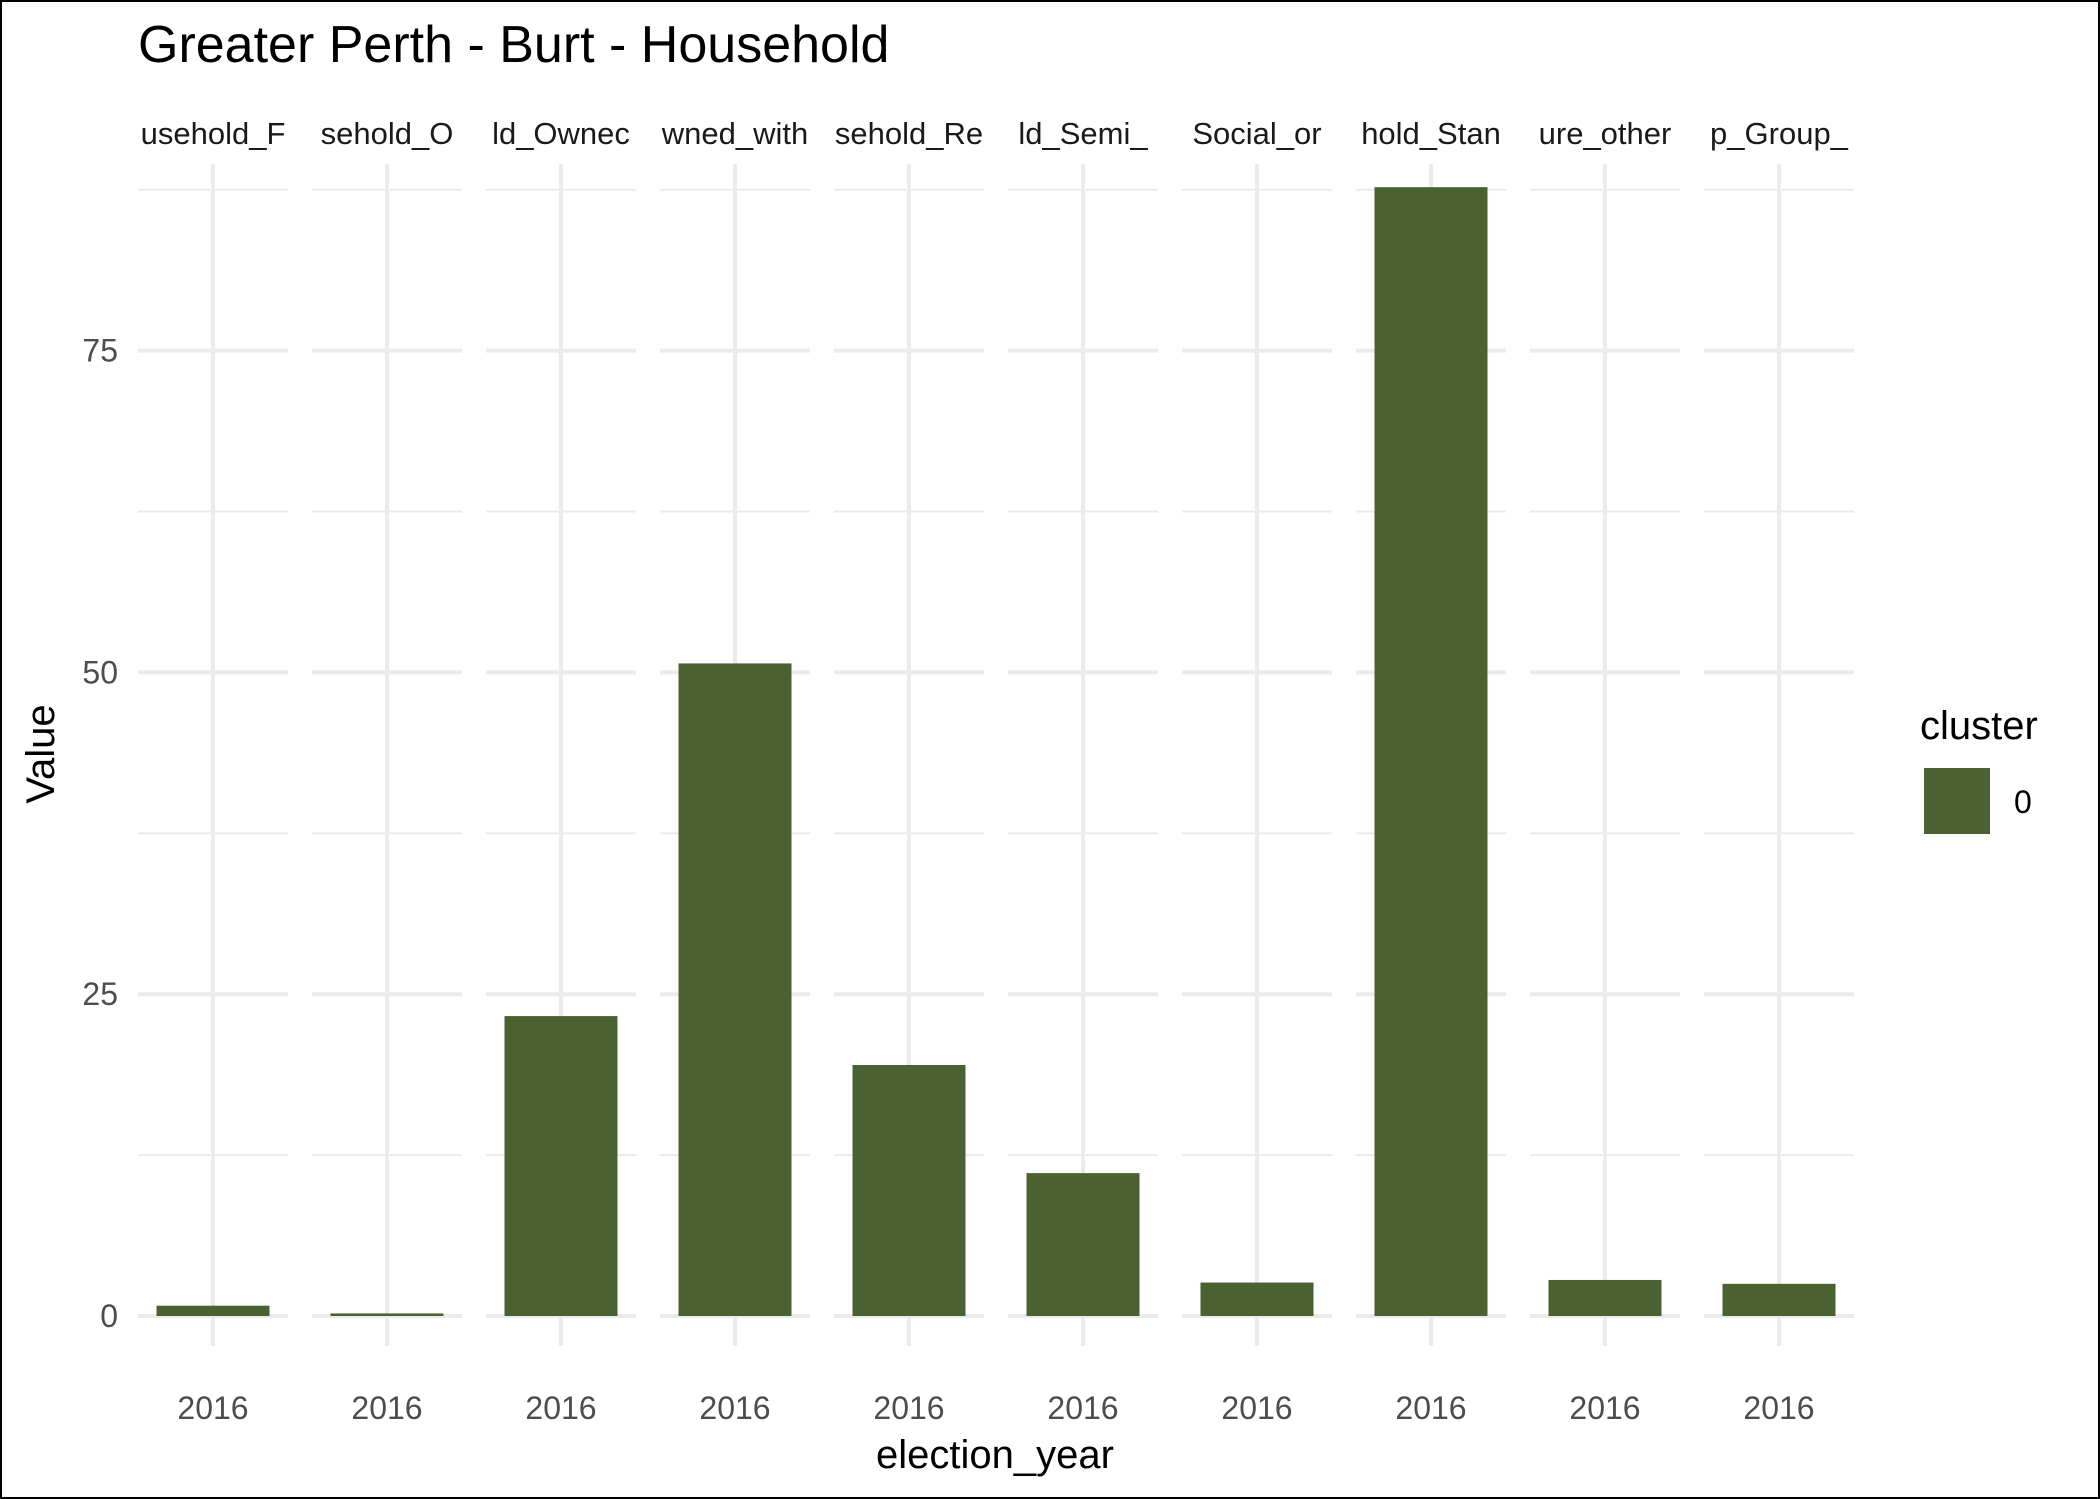  What do you see at coordinates (1779, 771) in the screenshot?
I see `facet-panel: p_Group_ 2016` at bounding box center [1779, 771].